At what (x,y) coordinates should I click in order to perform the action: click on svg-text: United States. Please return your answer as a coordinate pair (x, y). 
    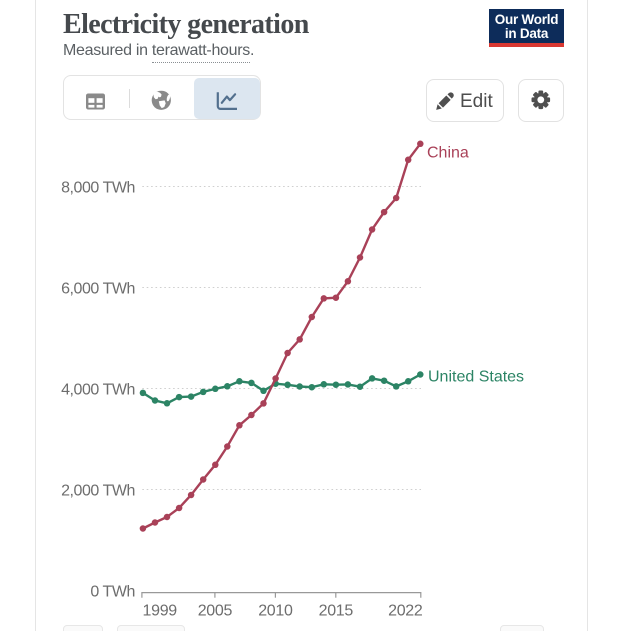
    Looking at the image, I should click on (476, 377).